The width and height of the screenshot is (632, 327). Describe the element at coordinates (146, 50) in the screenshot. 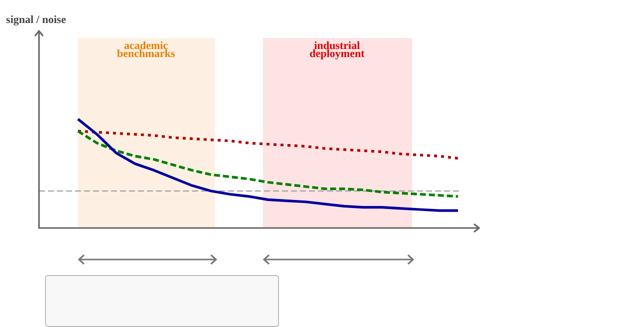

I see `text: academic benchmarks` at that location.